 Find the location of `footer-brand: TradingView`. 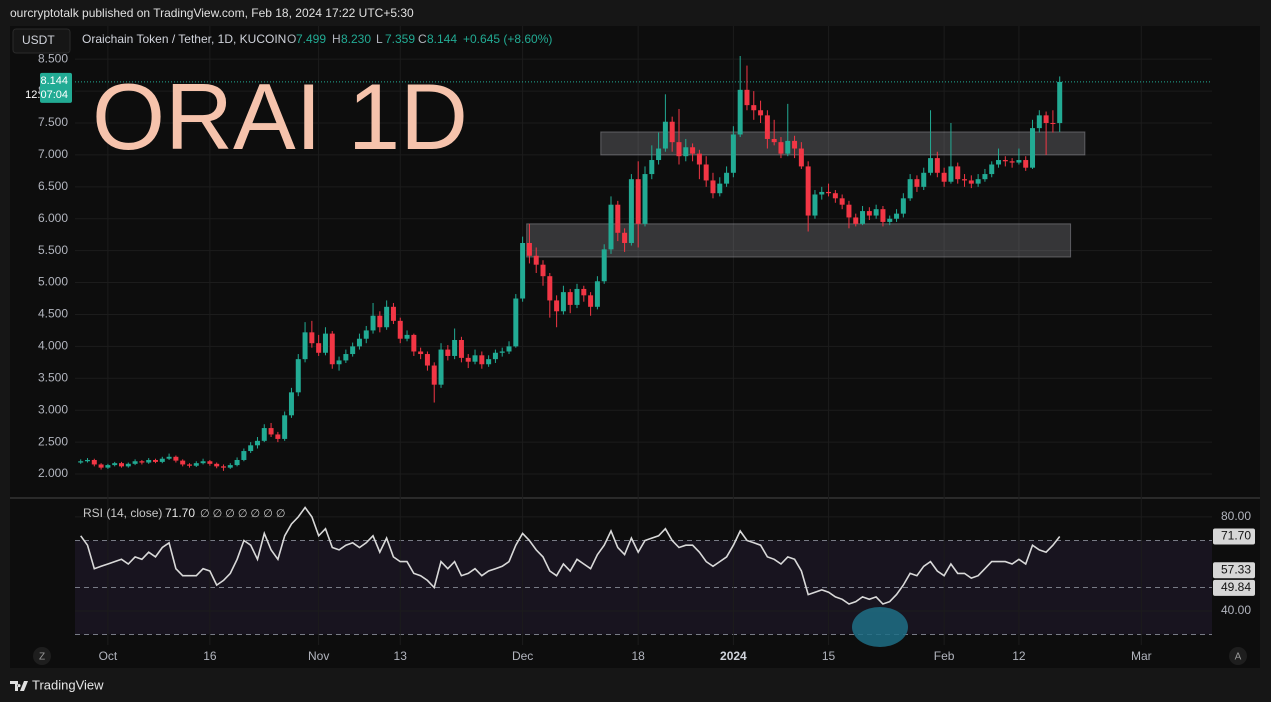

footer-brand: TradingView is located at coordinates (68, 684).